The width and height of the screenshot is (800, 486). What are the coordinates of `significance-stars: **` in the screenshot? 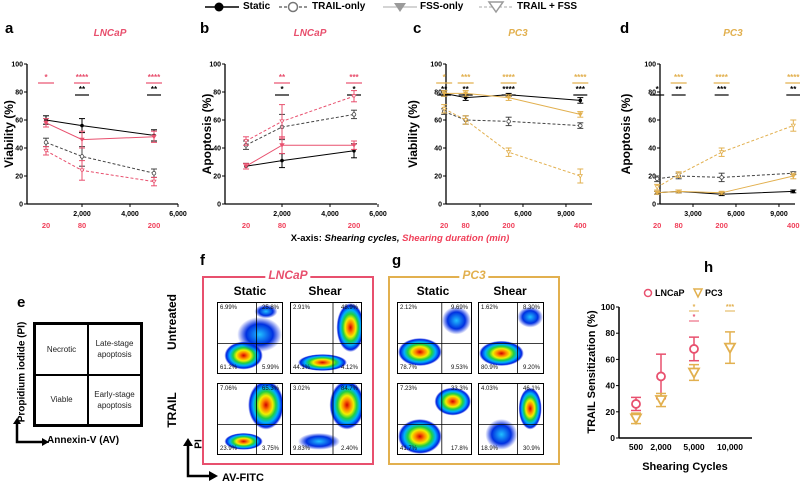 It's located at (282, 77).